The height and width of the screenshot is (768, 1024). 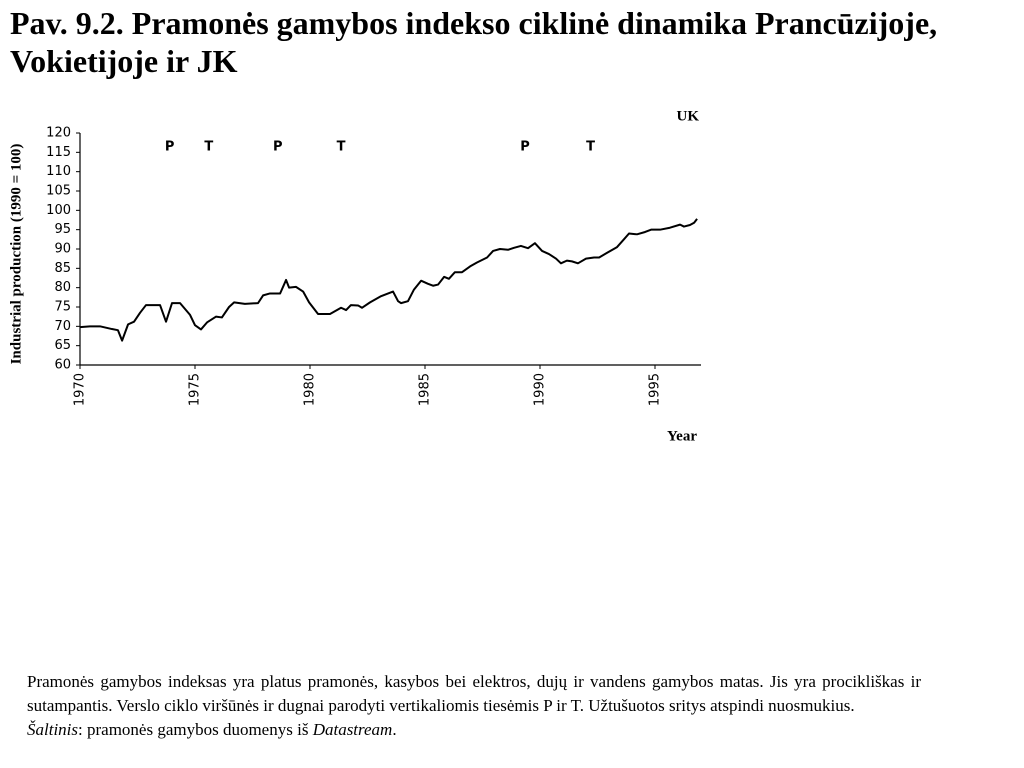 What do you see at coordinates (394, 729) in the screenshot?
I see `source-end: .` at bounding box center [394, 729].